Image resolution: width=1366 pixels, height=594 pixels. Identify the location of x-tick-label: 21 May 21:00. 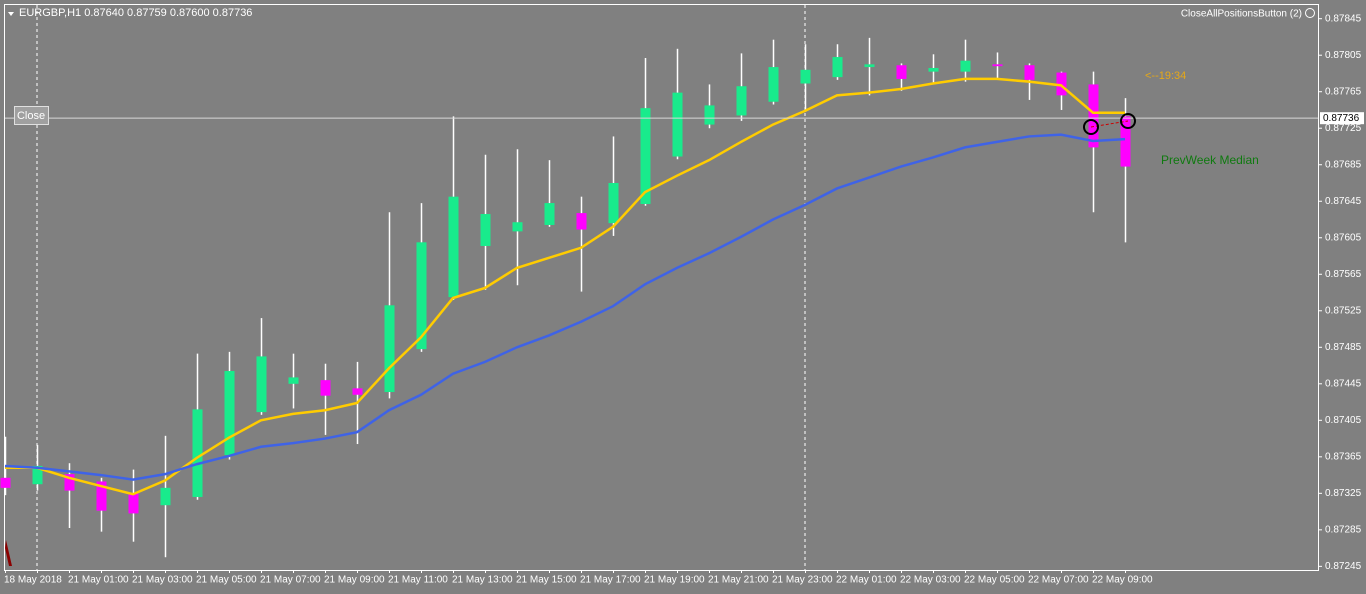
(738, 580).